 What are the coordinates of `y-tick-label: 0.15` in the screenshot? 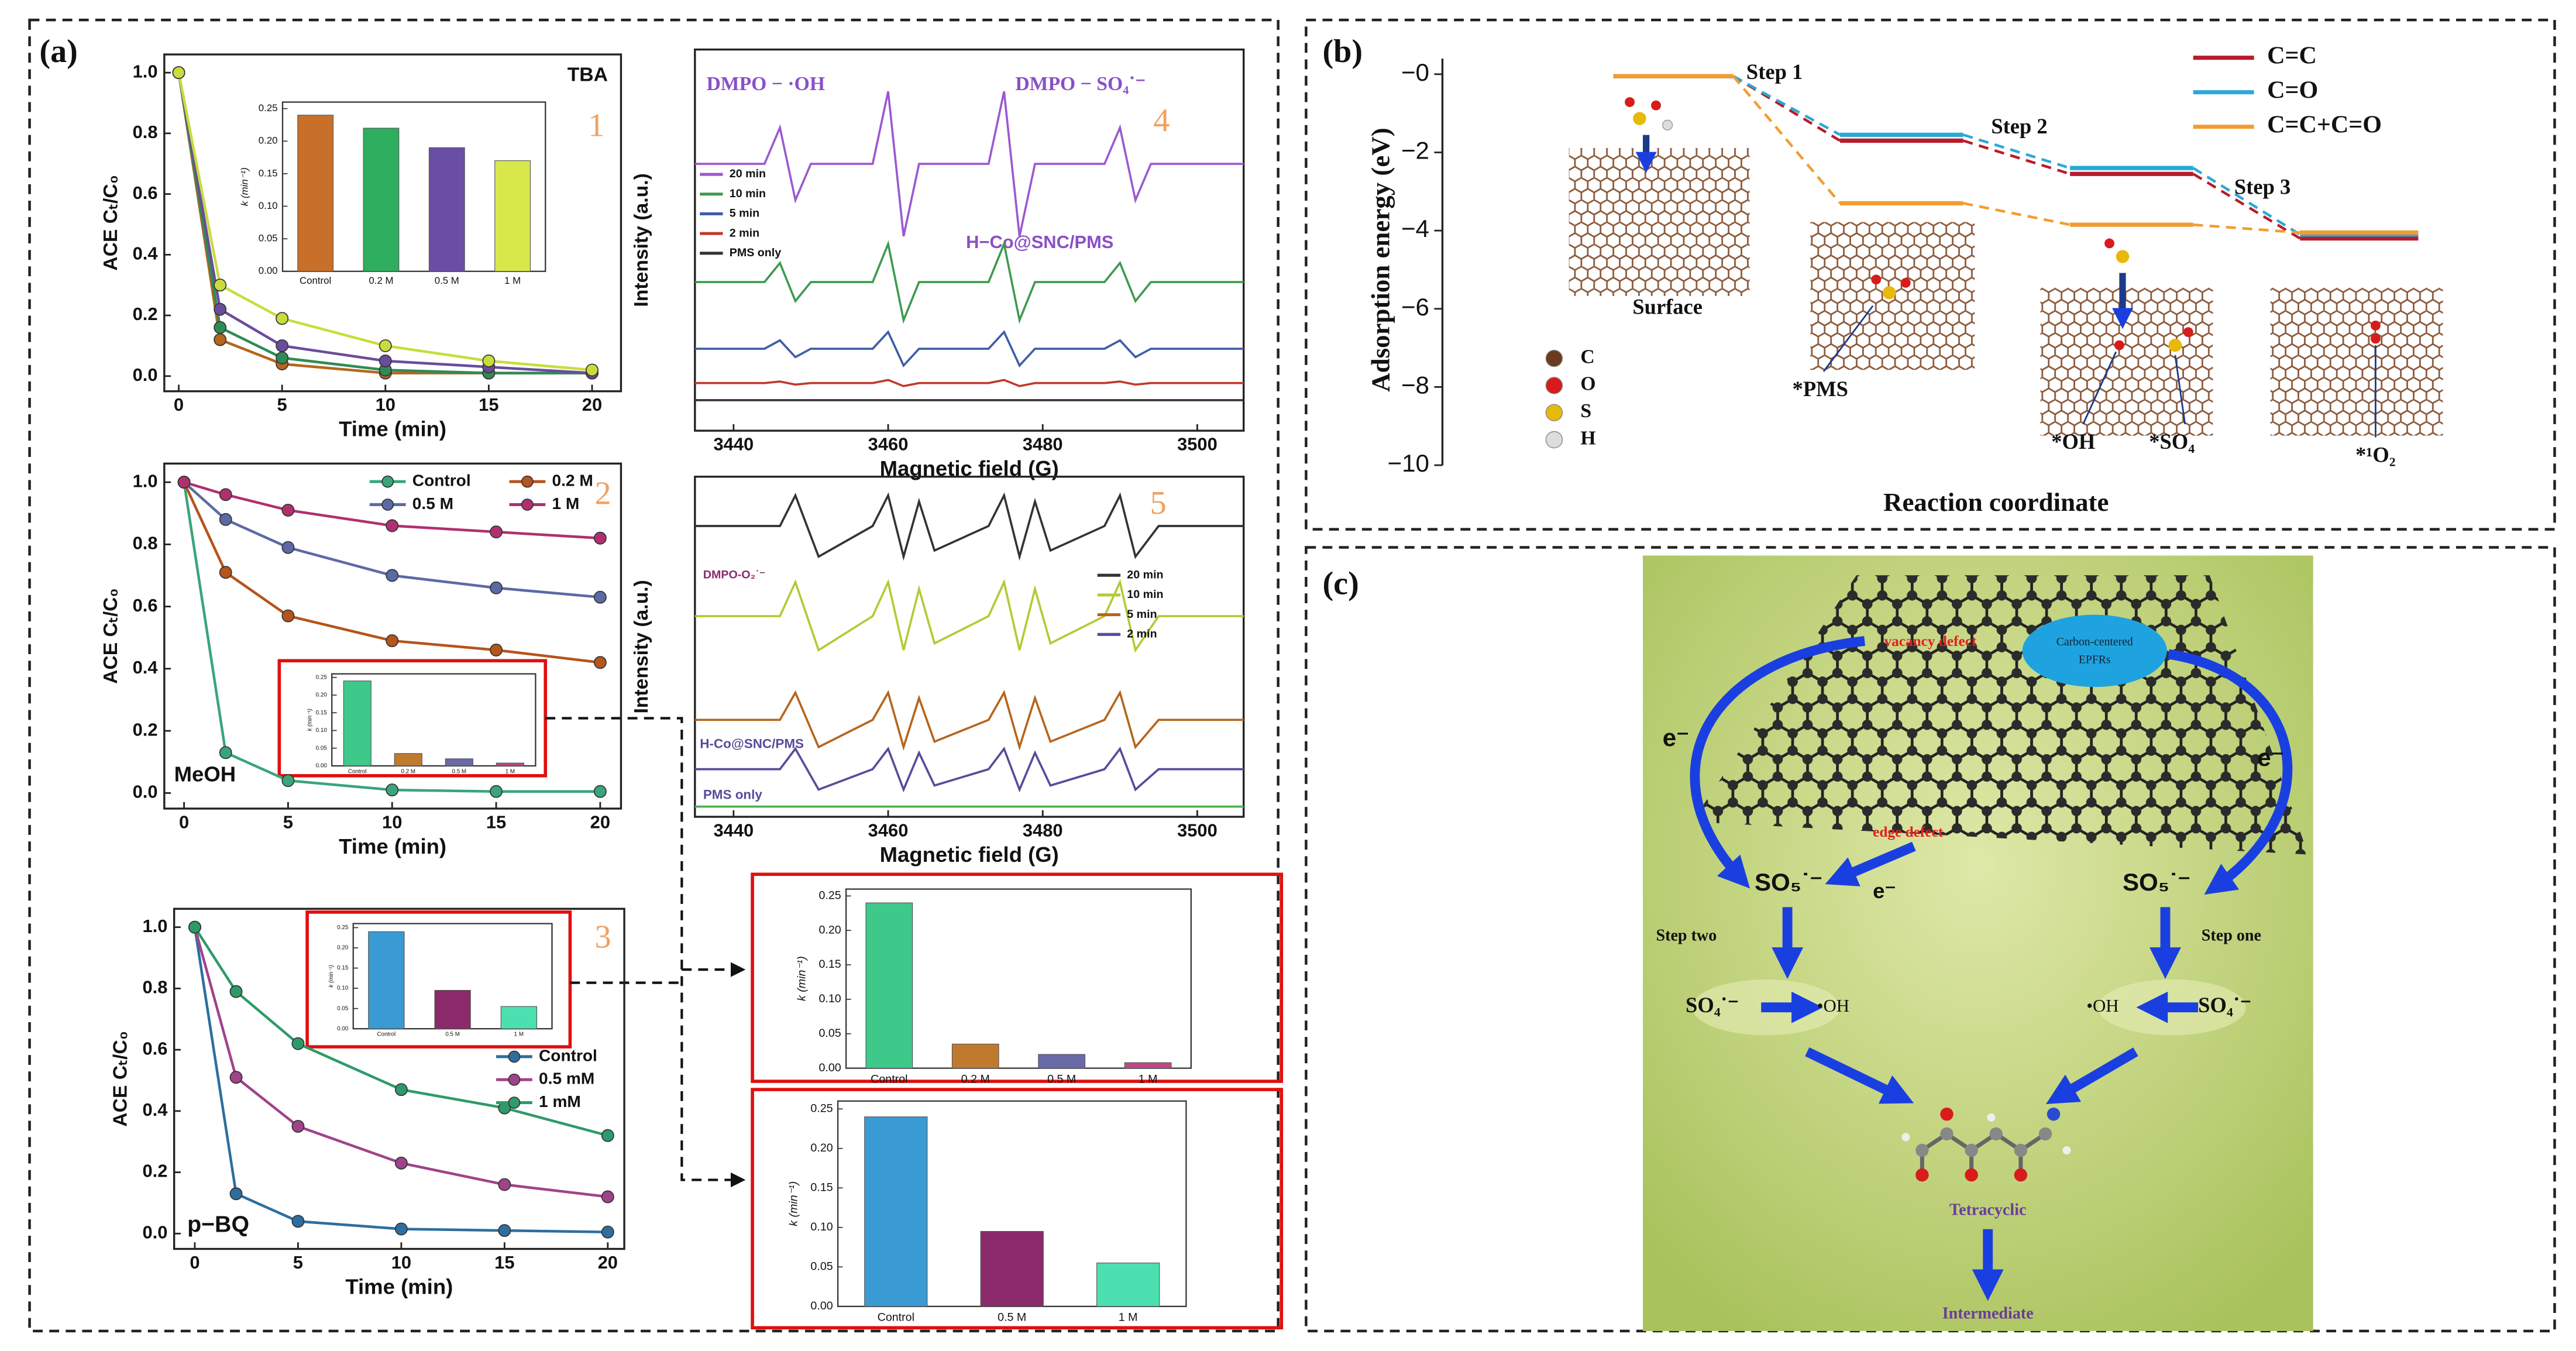 It's located at (822, 1187).